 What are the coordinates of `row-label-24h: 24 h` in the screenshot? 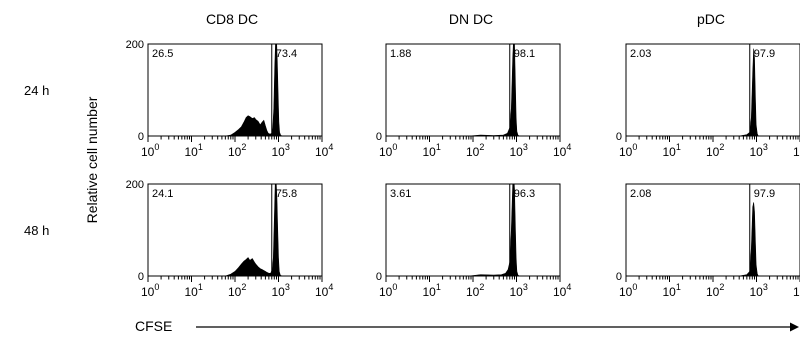 It's located at (36, 90).